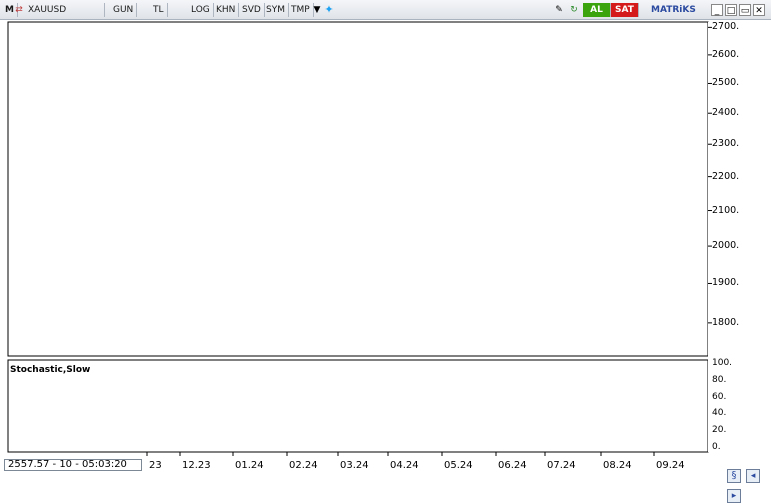 Image resolution: width=771 pixels, height=503 pixels. Describe the element at coordinates (719, 413) in the screenshot. I see `stochastic-y-tick-label: 40.` at that location.